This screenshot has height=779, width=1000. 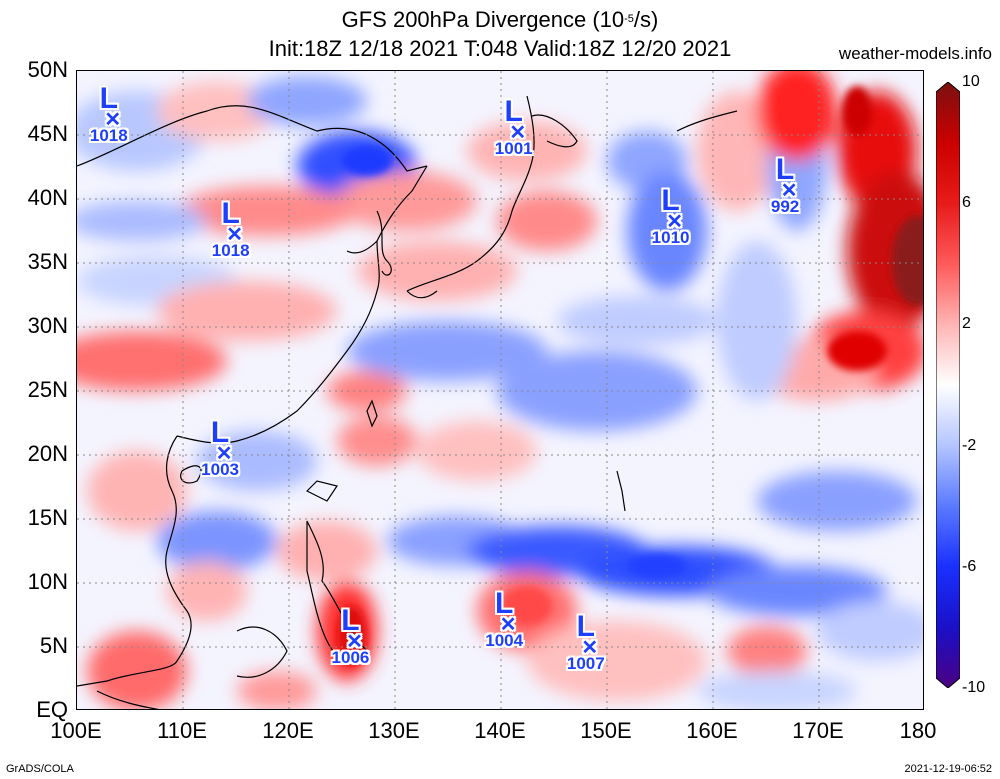 I want to click on chart-title: GFS 200hPa Divergence (10-5/s), so click(x=500, y=19).